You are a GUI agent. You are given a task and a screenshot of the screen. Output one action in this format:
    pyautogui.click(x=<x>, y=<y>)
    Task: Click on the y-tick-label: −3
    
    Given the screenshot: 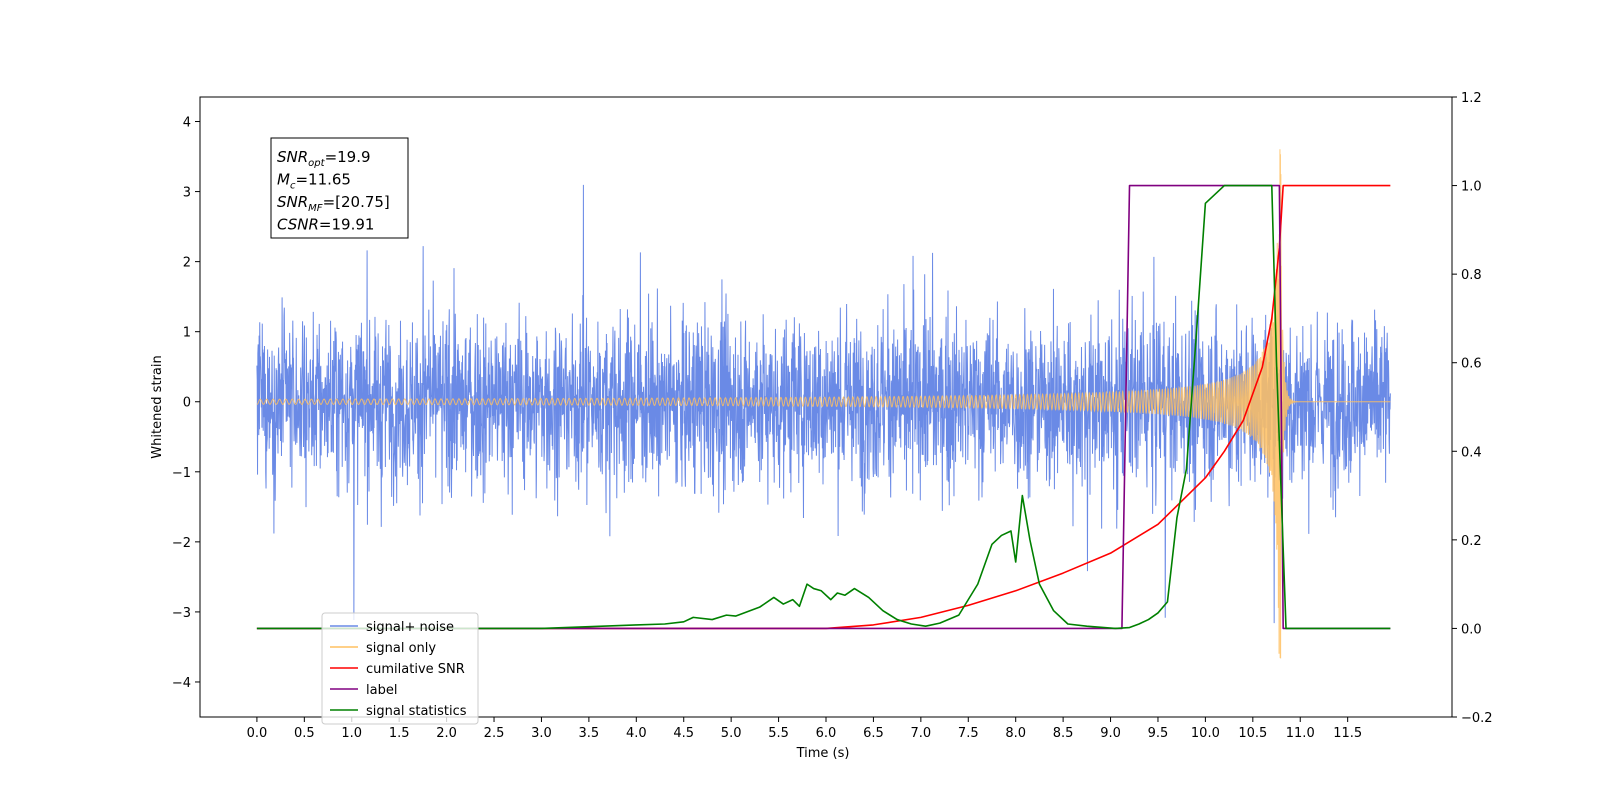 What is the action you would take?
    pyautogui.click(x=181, y=613)
    